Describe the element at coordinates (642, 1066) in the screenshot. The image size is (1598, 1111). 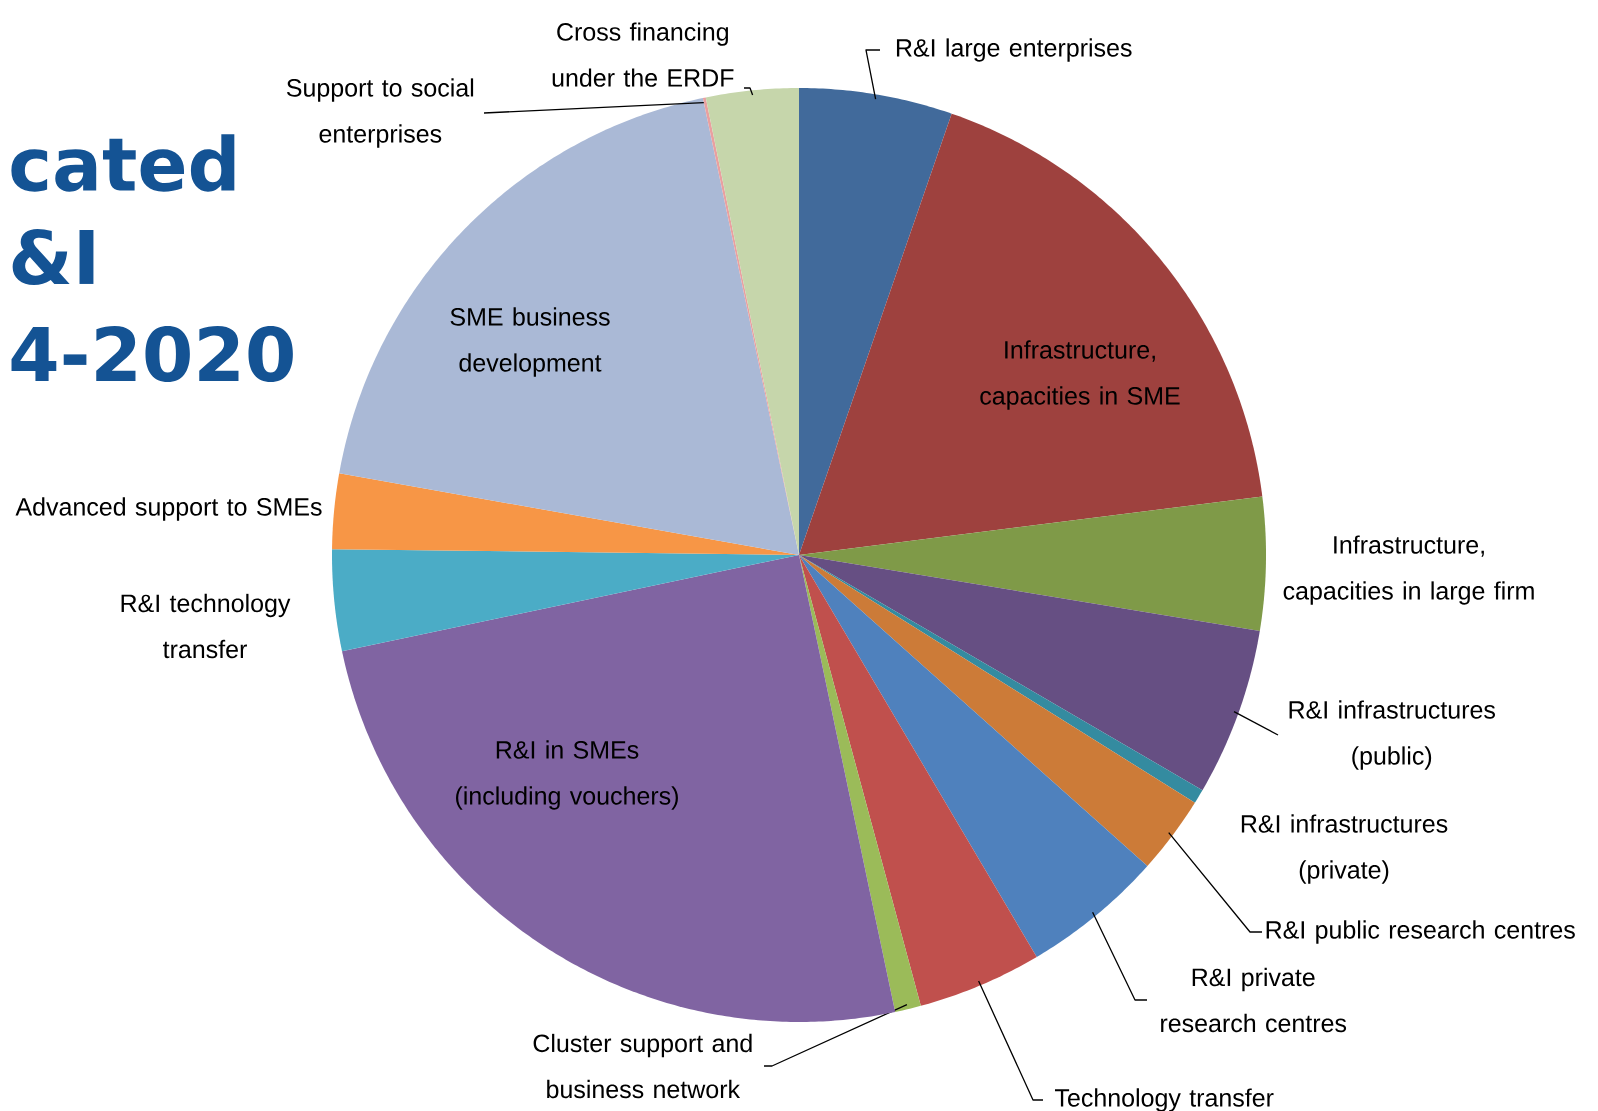
I see `slice-label: Cluster support and business network` at that location.